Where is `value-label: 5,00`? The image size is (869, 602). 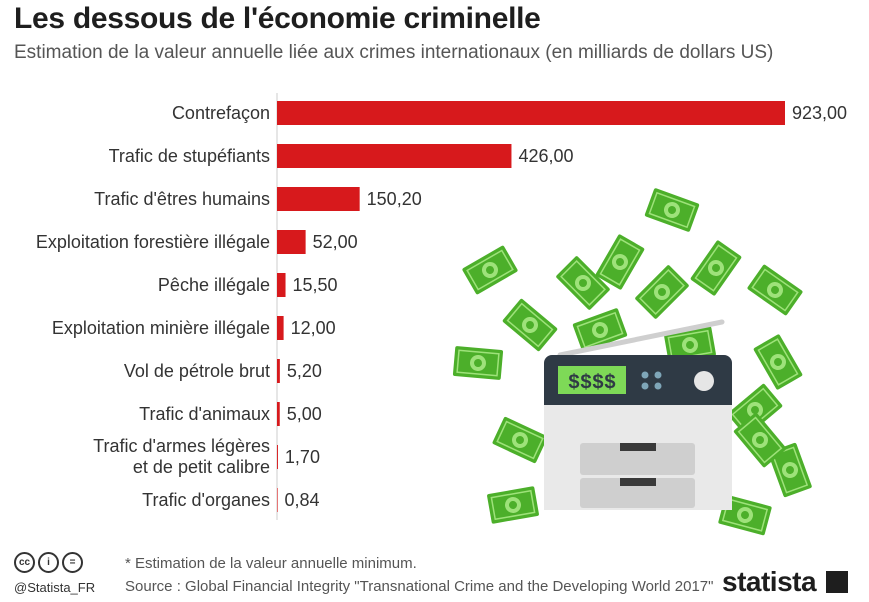 value-label: 5,00 is located at coordinates (304, 414).